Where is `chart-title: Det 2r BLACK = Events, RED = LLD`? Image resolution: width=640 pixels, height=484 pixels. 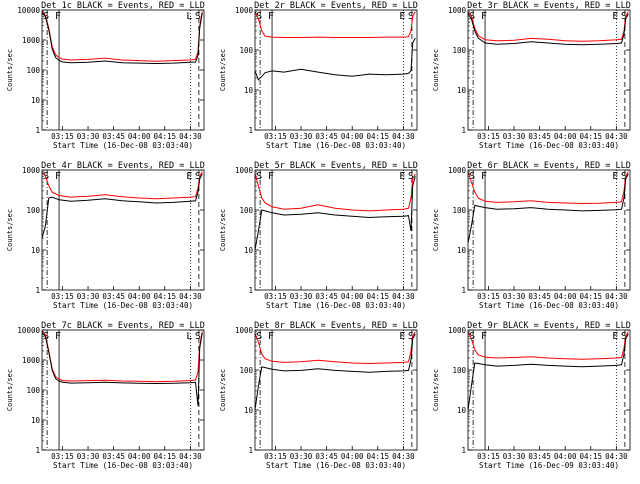
chart-title: Det 2r BLACK = Events, RED = LLD is located at coordinates (336, 6).